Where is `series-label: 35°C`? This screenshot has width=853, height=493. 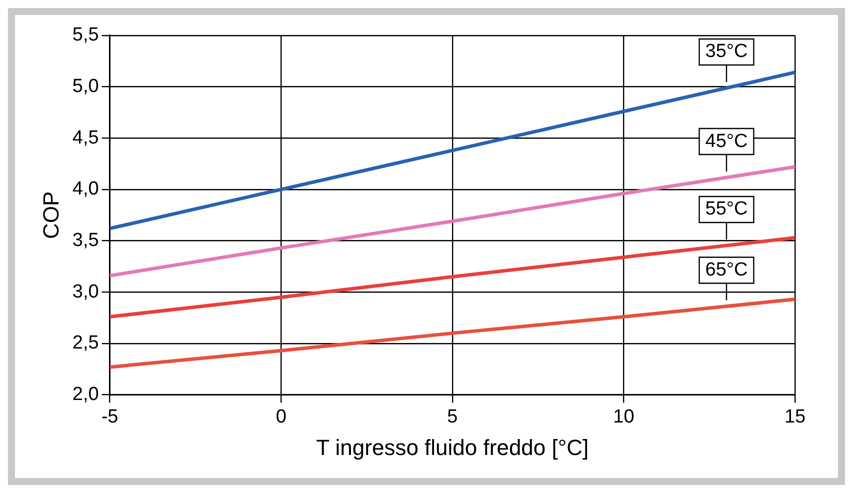
series-label: 35°C is located at coordinates (726, 51).